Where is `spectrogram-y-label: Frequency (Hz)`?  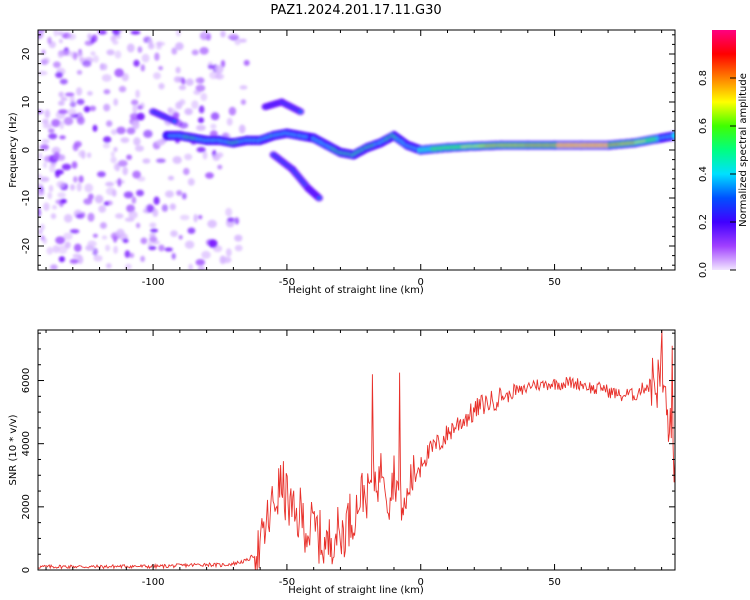 spectrogram-y-label: Frequency (Hz) is located at coordinates (13, 150).